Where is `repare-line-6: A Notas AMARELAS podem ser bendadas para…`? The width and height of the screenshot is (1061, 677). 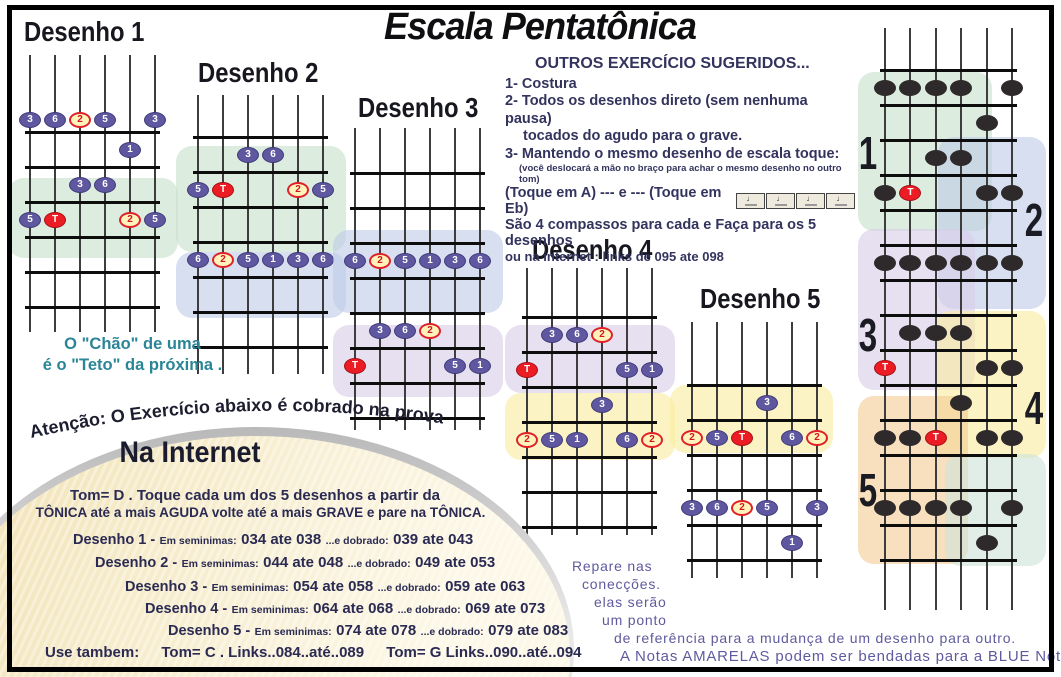
repare-line-6: A Notas AMARELAS podem ser bendadas para… is located at coordinates (840, 657).